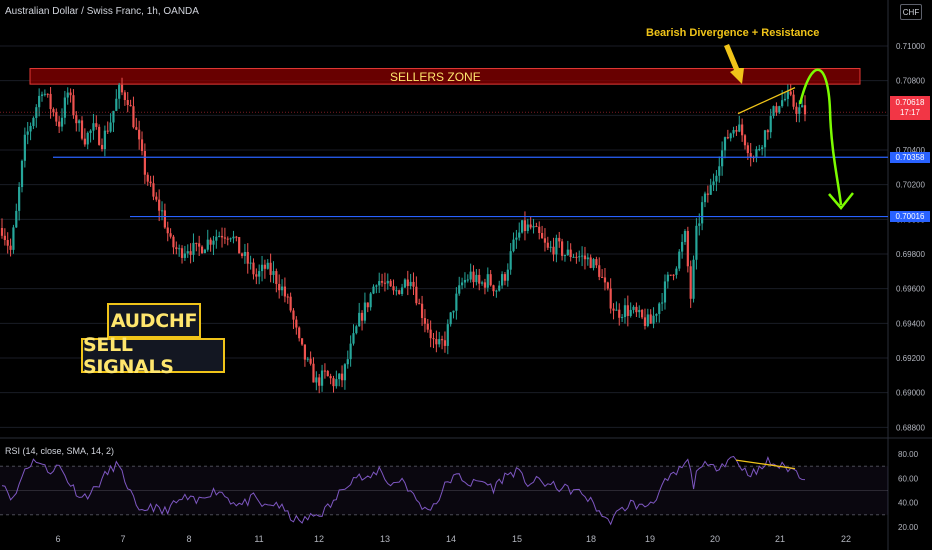  I want to click on bearish-arrow-head-icon, so click(841, 201).